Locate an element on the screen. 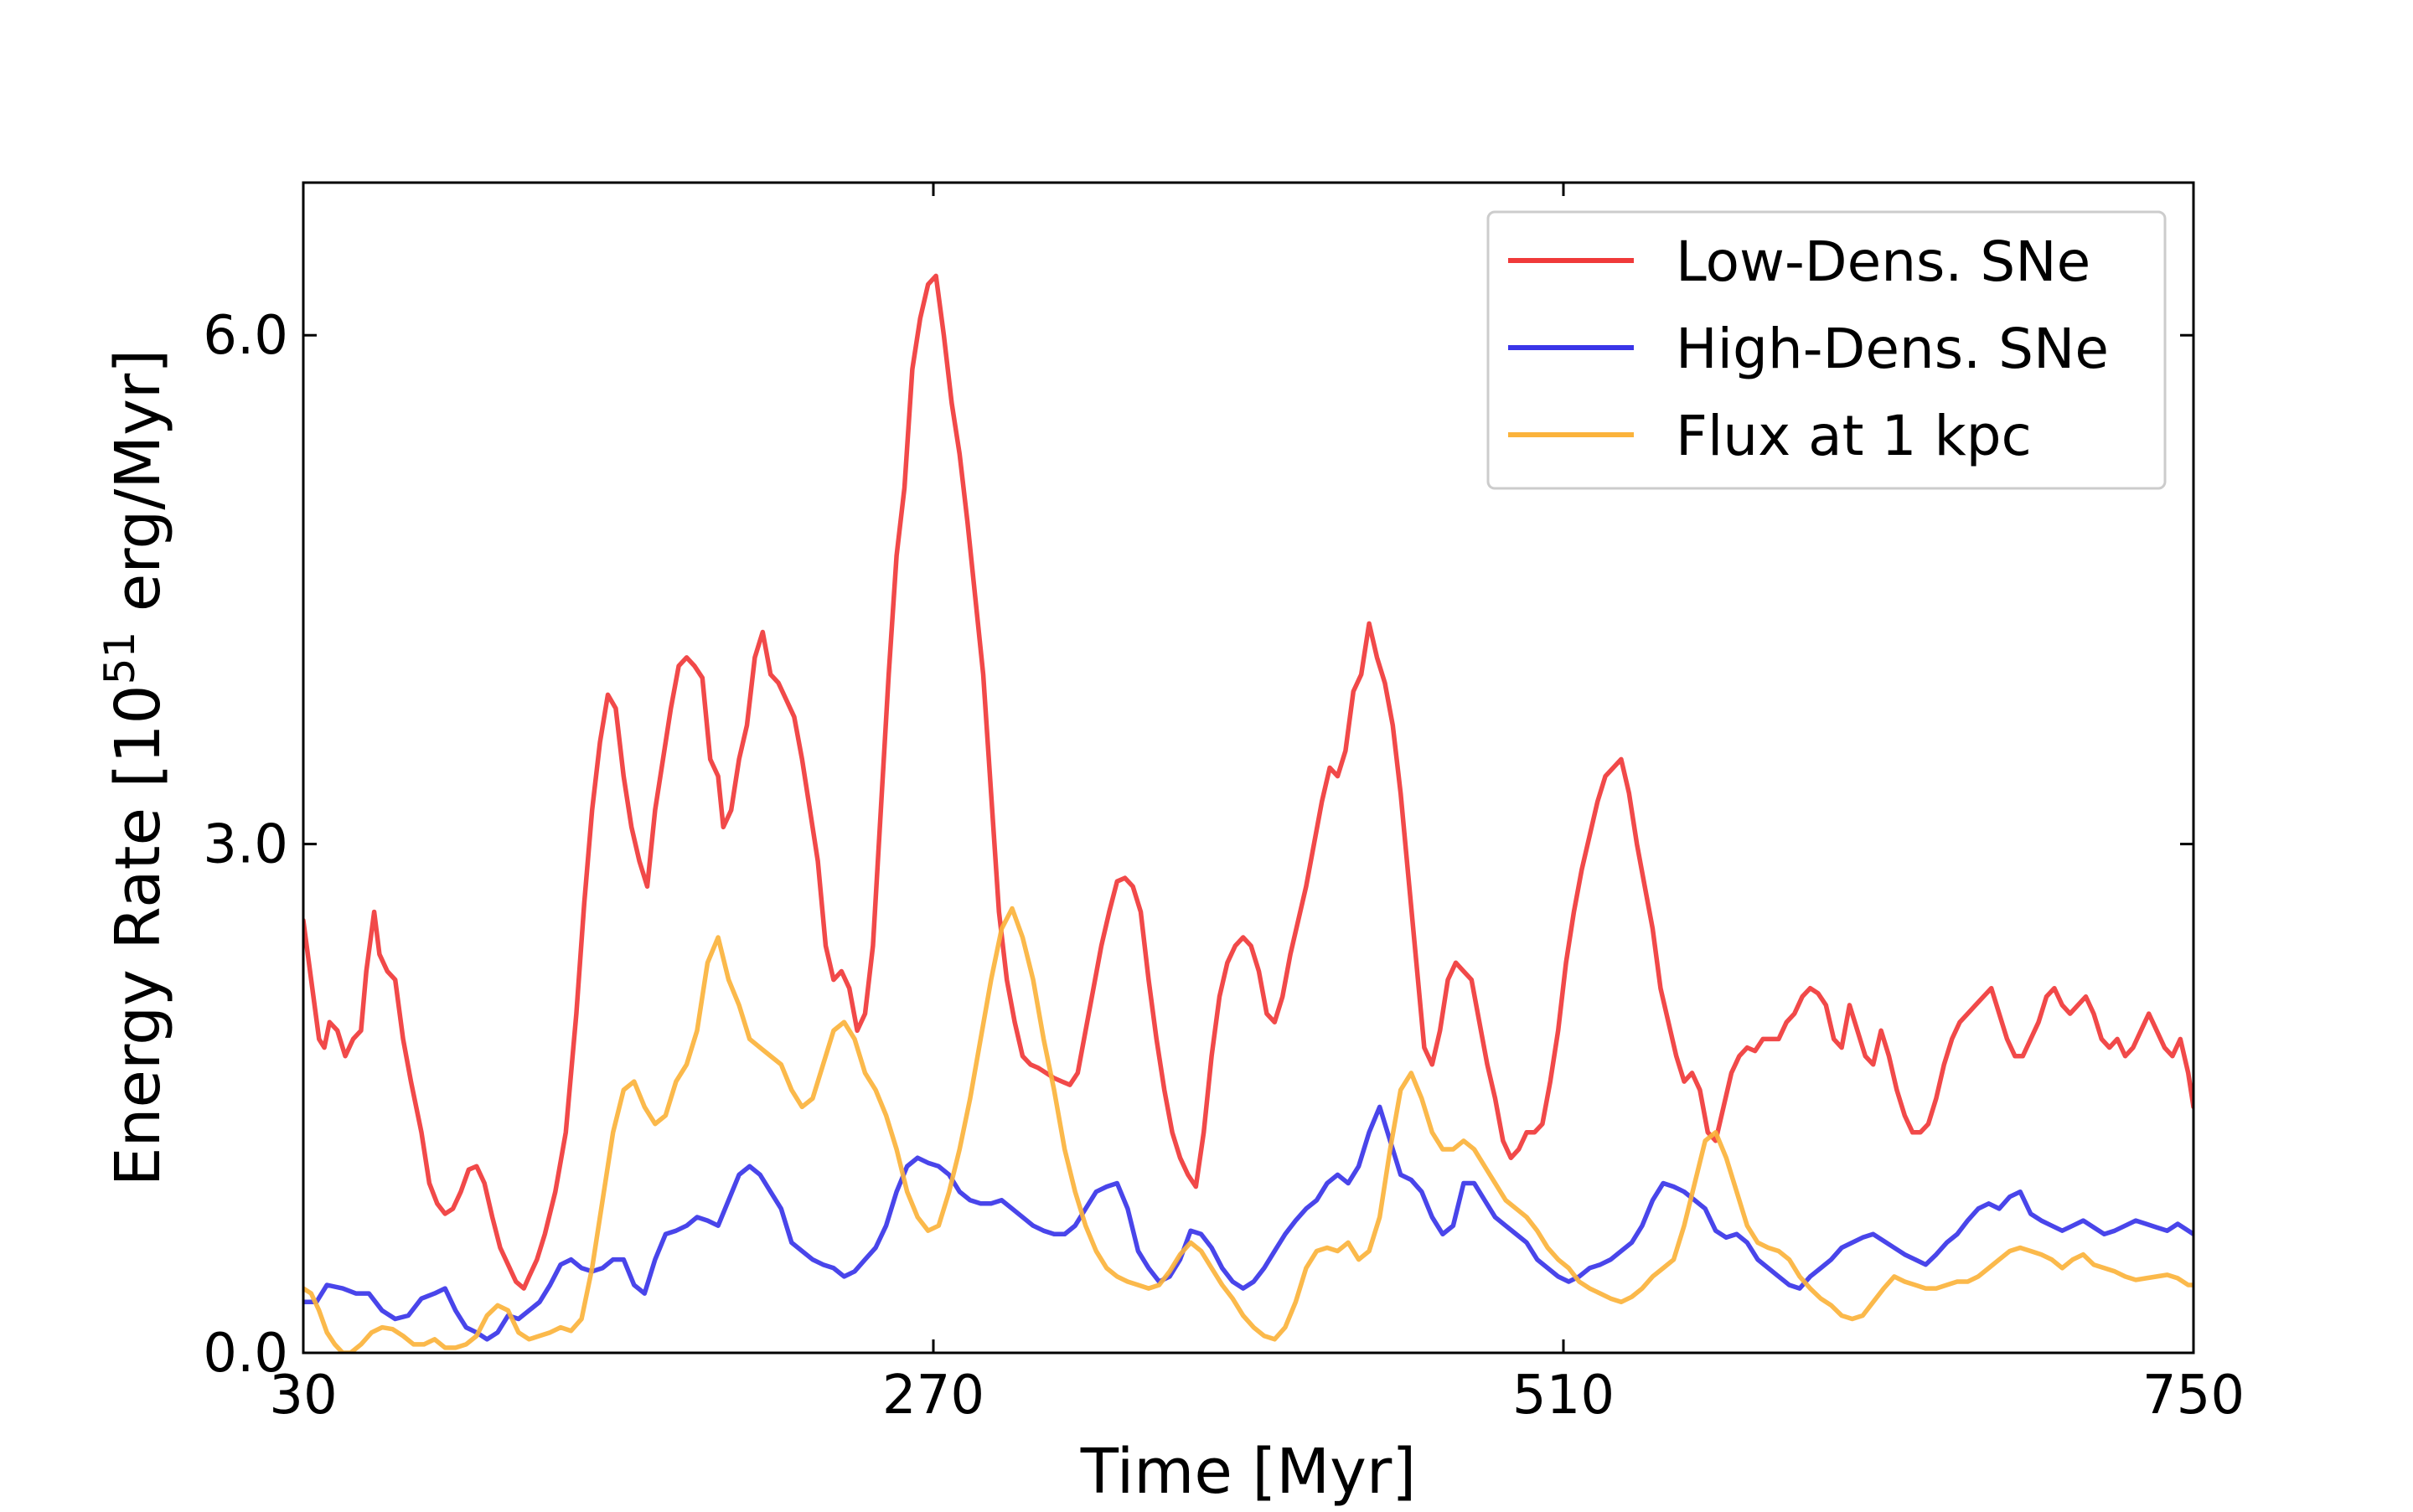  legend-label-1: High-Dens. SNe is located at coordinates (1892, 349).